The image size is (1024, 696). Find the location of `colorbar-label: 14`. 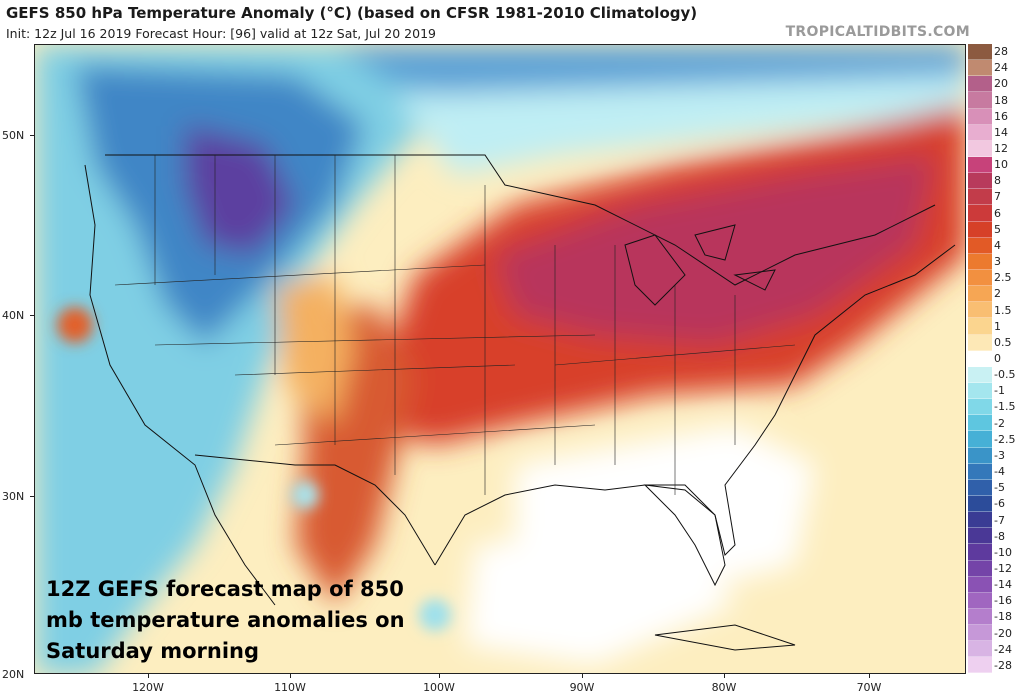

colorbar-label: 14 is located at coordinates (1001, 132).